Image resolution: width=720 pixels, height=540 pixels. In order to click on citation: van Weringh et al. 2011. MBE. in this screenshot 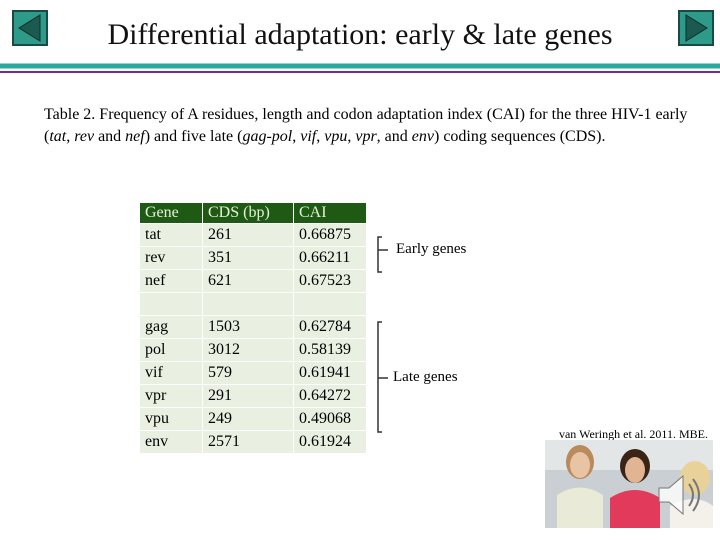, I will do `click(633, 434)`.